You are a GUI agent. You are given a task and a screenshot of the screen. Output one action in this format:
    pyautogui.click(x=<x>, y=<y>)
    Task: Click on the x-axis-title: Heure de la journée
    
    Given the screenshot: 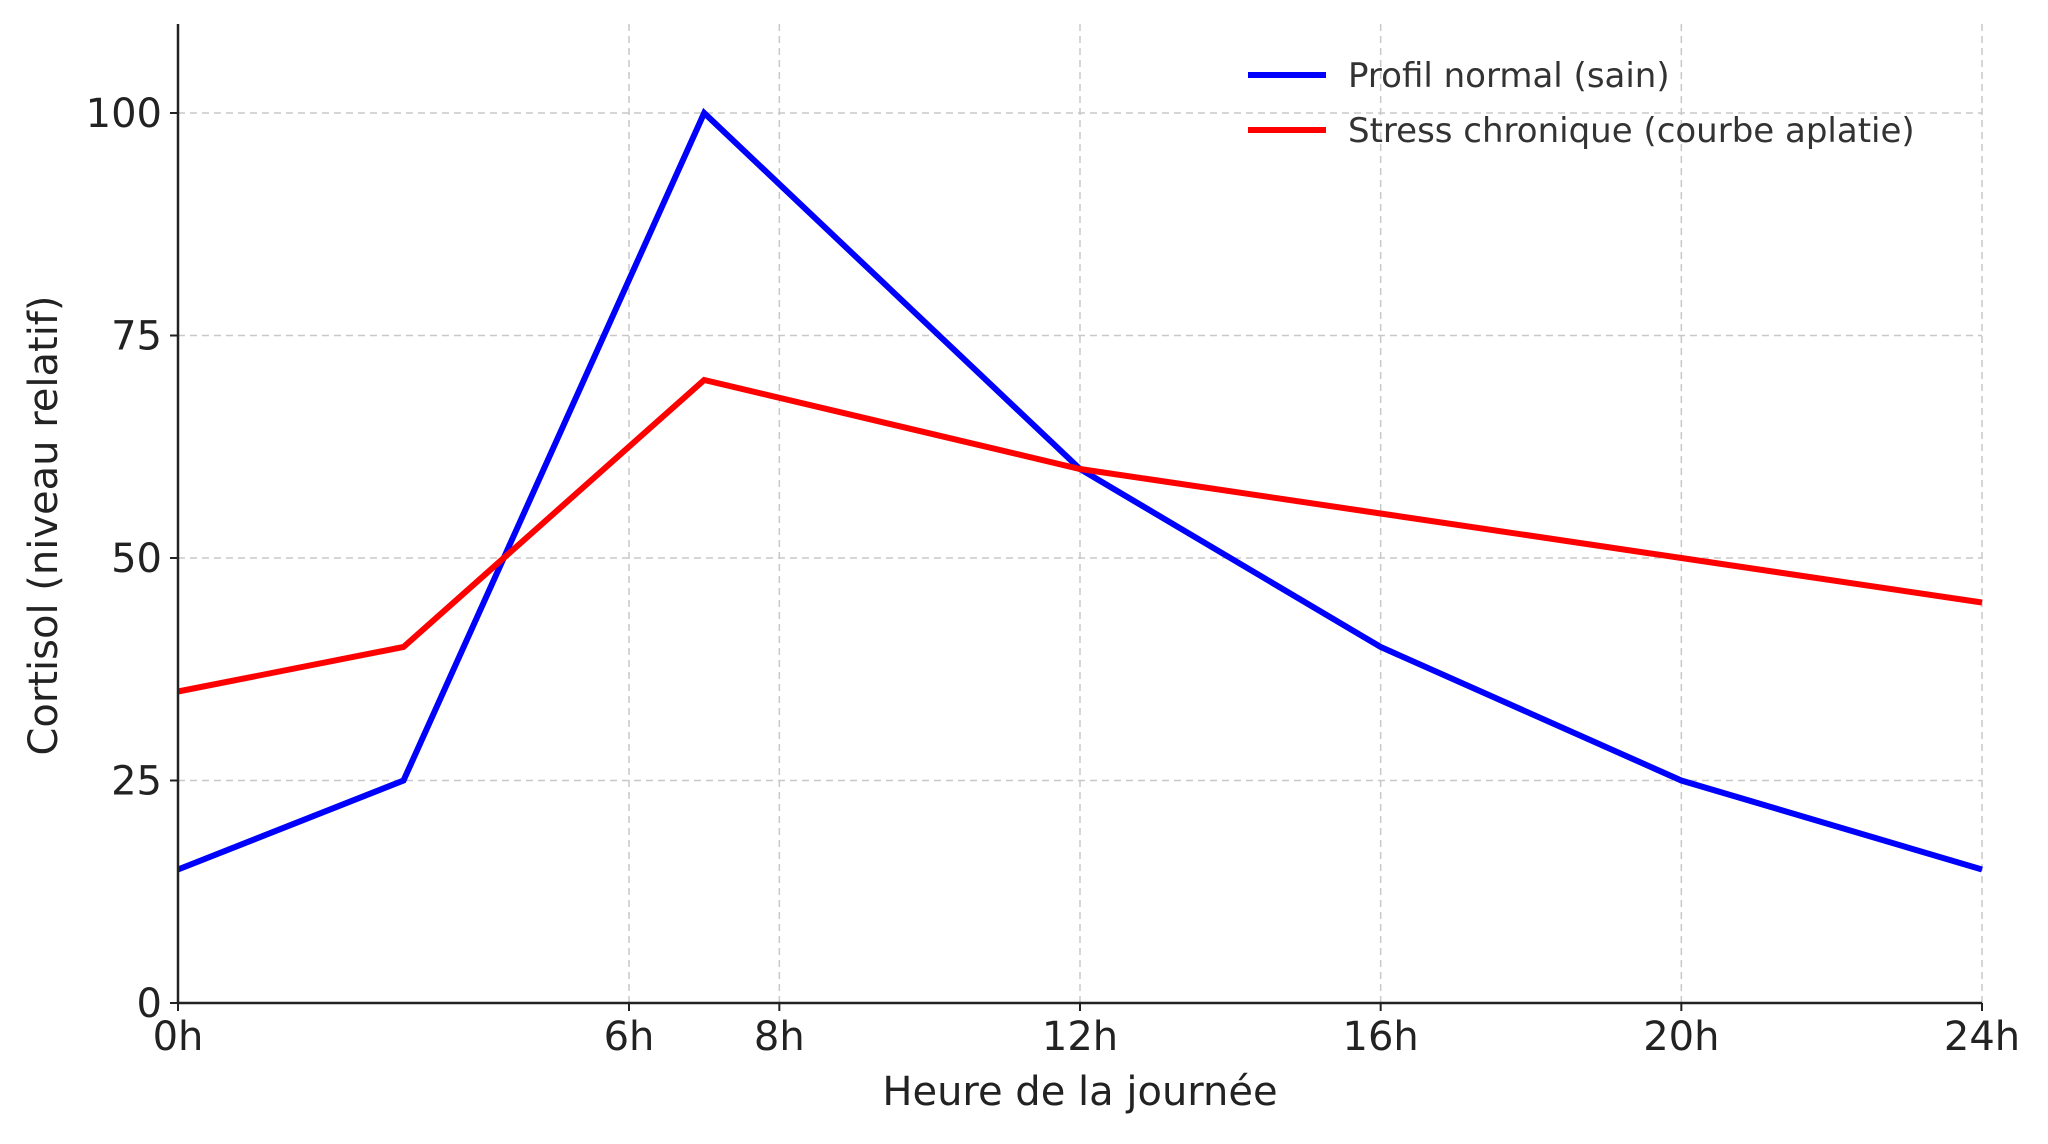 What is the action you would take?
    pyautogui.click(x=1079, y=1092)
    